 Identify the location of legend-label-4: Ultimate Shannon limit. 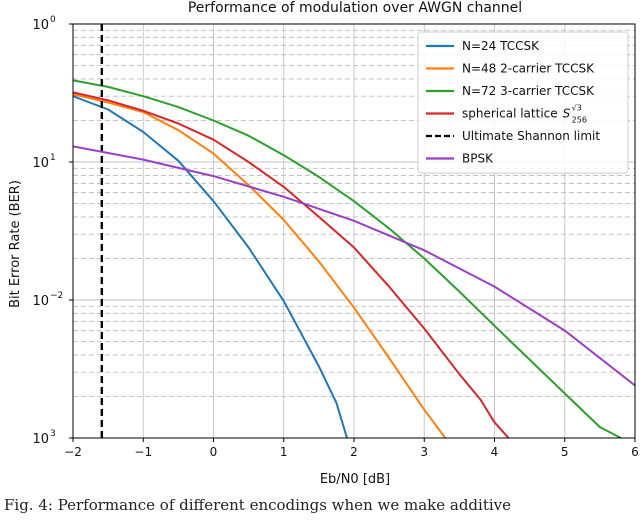
(531, 136).